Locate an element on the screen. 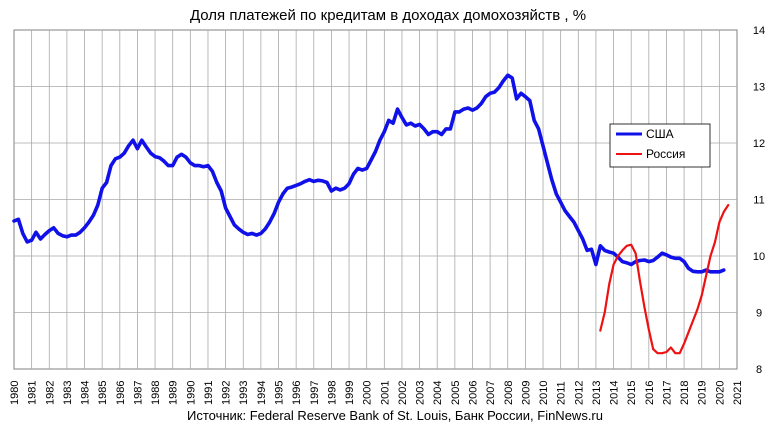  x-tick-label: 1986 is located at coordinates (121, 393).